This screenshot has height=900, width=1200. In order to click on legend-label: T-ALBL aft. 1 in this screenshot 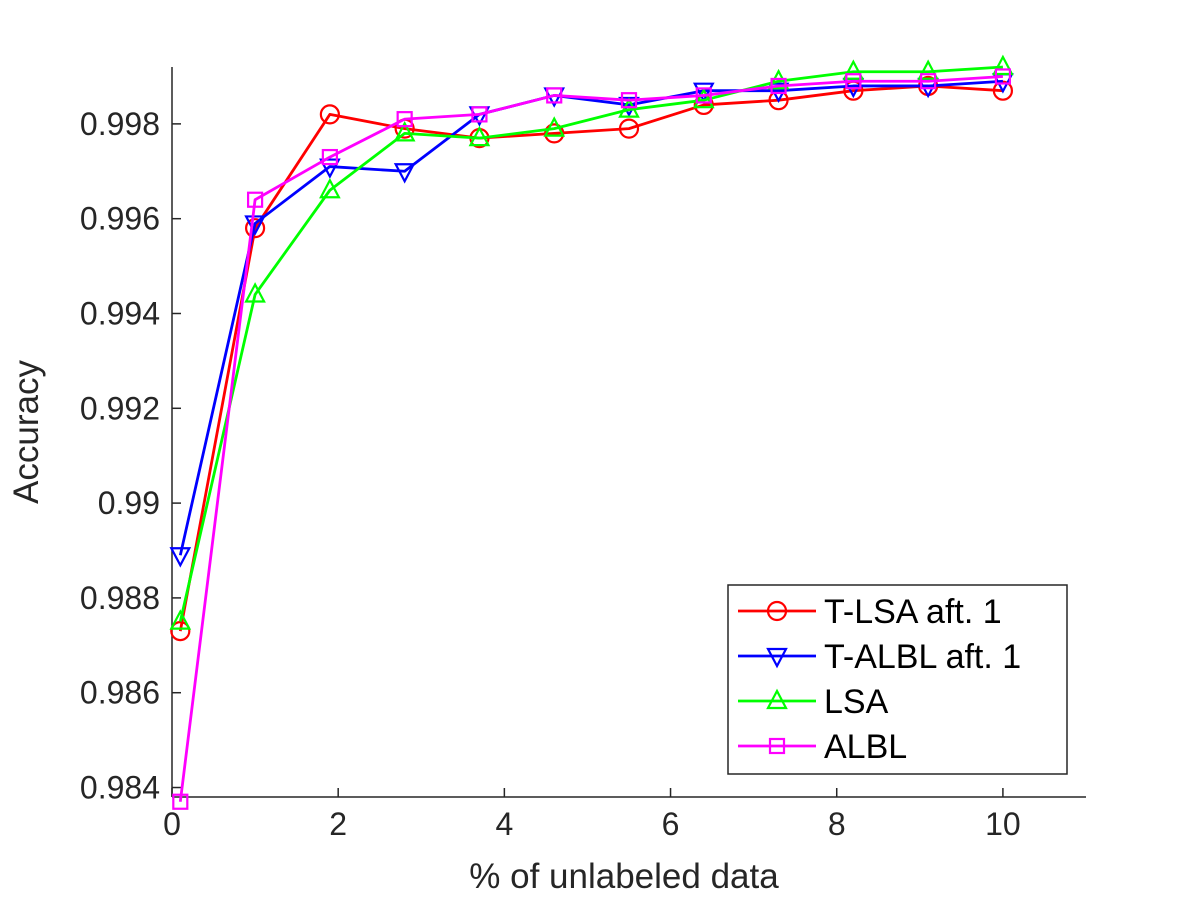, I will do `click(922, 657)`.